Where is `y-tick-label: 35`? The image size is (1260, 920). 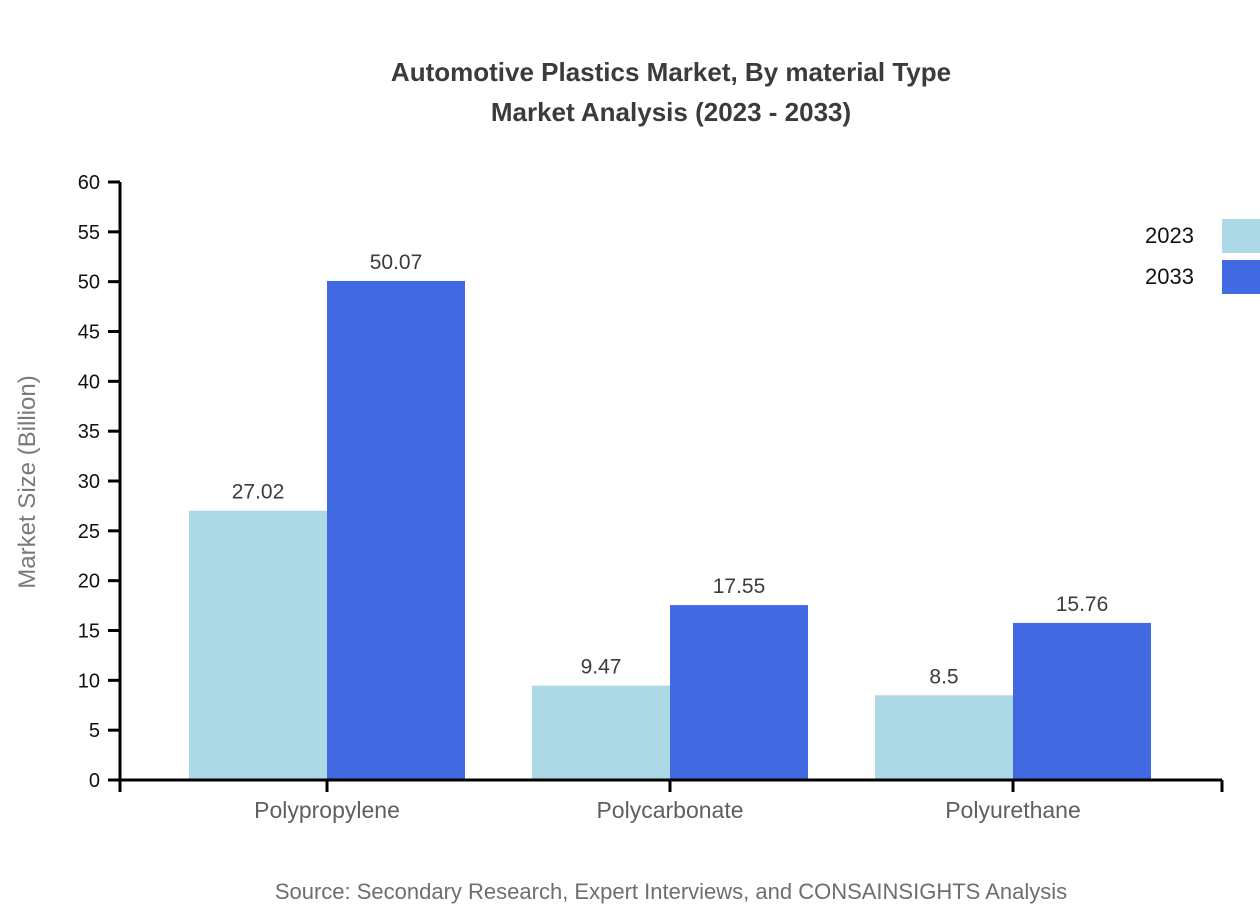
y-tick-label: 35 is located at coordinates (89, 432).